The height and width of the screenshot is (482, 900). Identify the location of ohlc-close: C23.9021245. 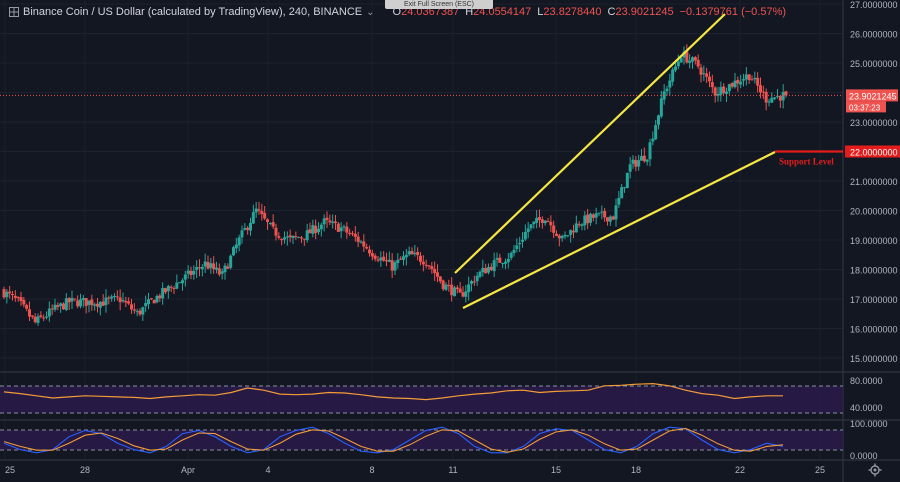
(640, 12).